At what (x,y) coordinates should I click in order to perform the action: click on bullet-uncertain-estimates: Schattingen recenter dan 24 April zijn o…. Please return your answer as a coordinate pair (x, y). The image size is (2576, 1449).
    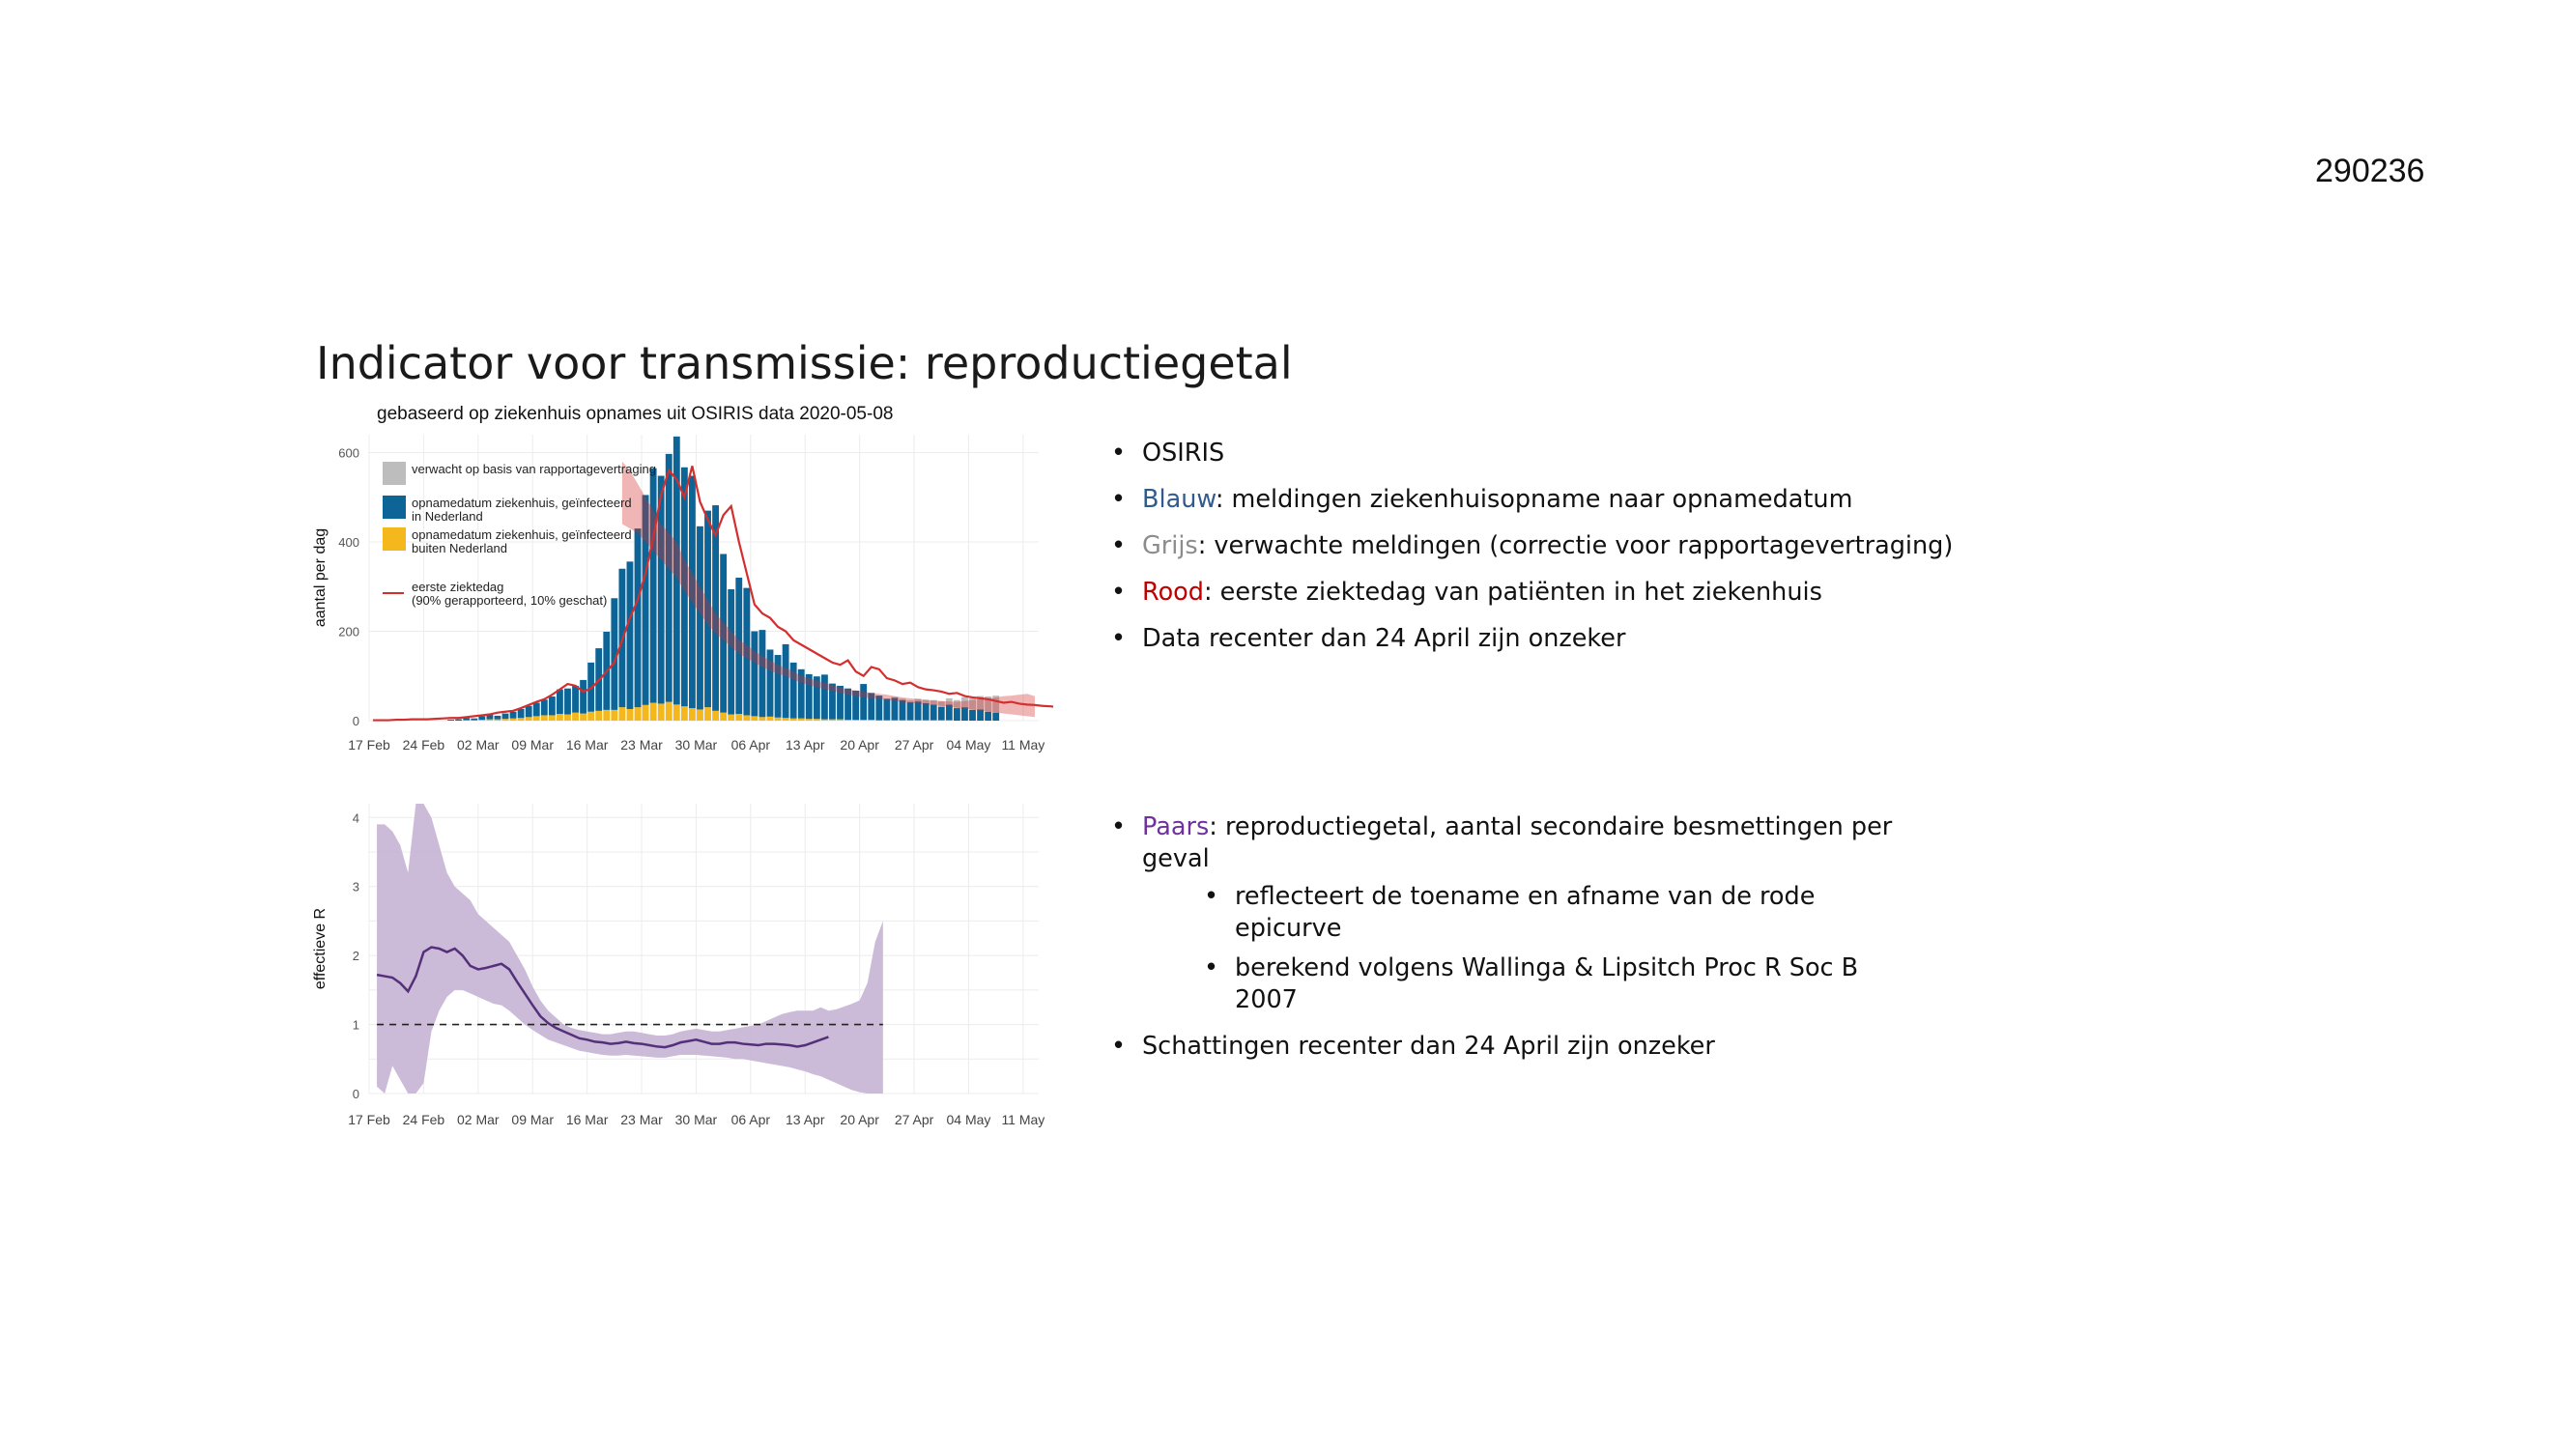
    Looking at the image, I should click on (1507, 1047).